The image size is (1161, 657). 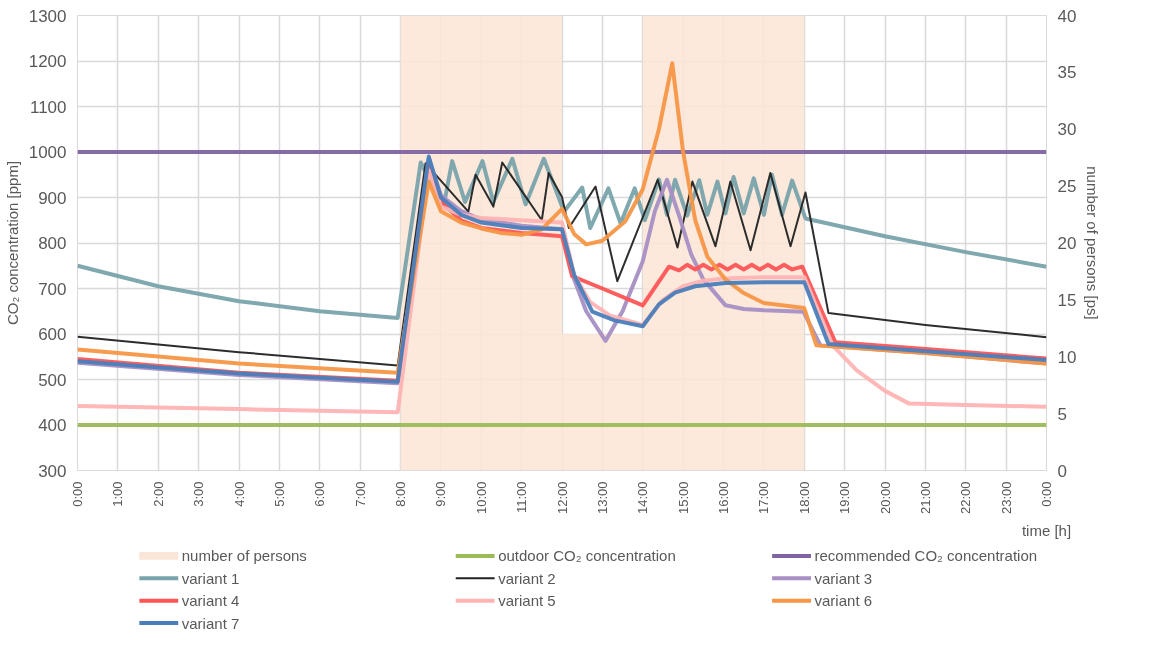 I want to click on x-tick-label: 14:00, so click(x=643, y=498).